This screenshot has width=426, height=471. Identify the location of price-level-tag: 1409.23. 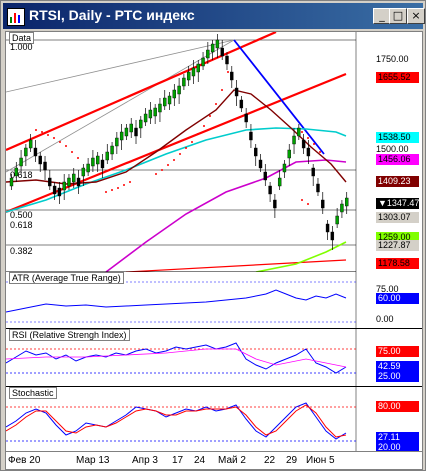
(397, 181).